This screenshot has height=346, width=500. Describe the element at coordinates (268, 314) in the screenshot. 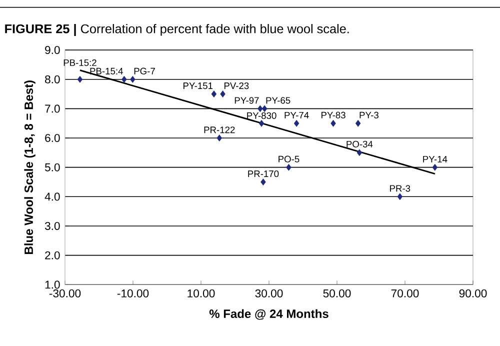

I see `x-axis-title: % Fade @ 24 Months` at that location.